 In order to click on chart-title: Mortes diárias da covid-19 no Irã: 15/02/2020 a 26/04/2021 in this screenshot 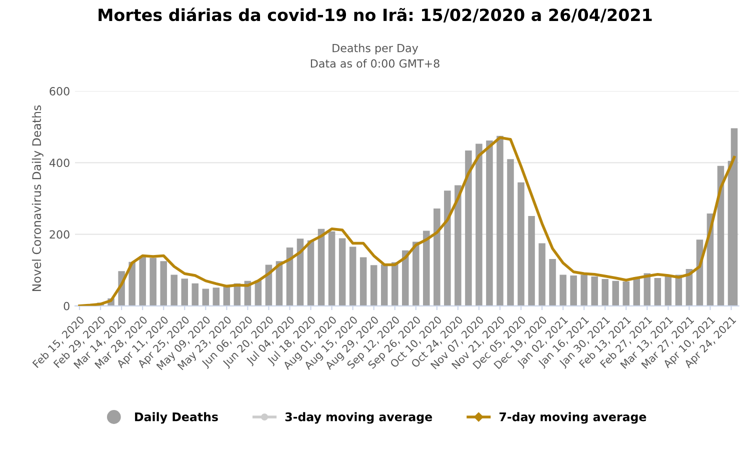, I will do `click(375, 15)`.